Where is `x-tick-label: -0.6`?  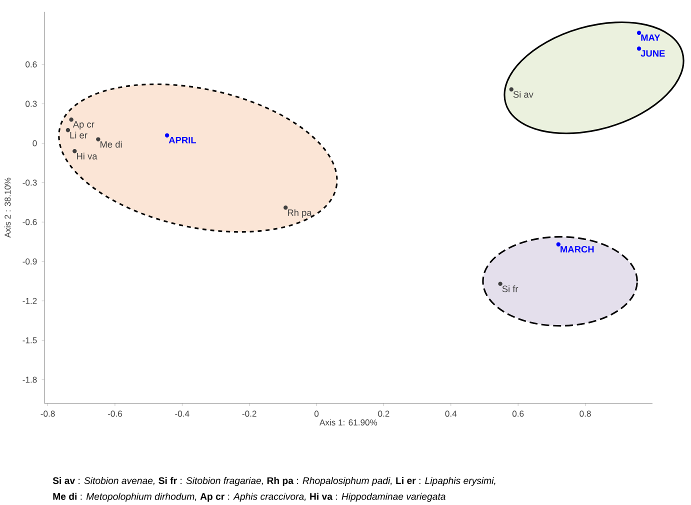
x-tick-label: -0.6 is located at coordinates (115, 413).